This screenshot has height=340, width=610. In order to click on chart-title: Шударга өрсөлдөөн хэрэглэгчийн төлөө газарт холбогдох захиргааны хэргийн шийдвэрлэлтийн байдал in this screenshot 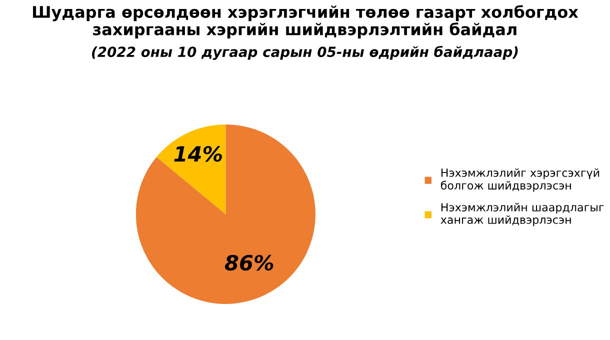, I will do `click(305, 21)`.